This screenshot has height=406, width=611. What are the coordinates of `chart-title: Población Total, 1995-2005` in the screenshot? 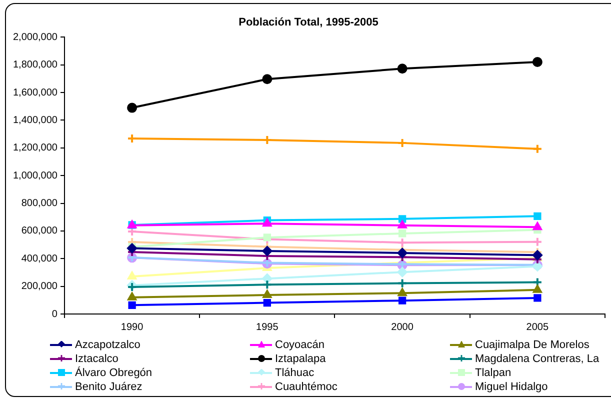 It's located at (308, 22).